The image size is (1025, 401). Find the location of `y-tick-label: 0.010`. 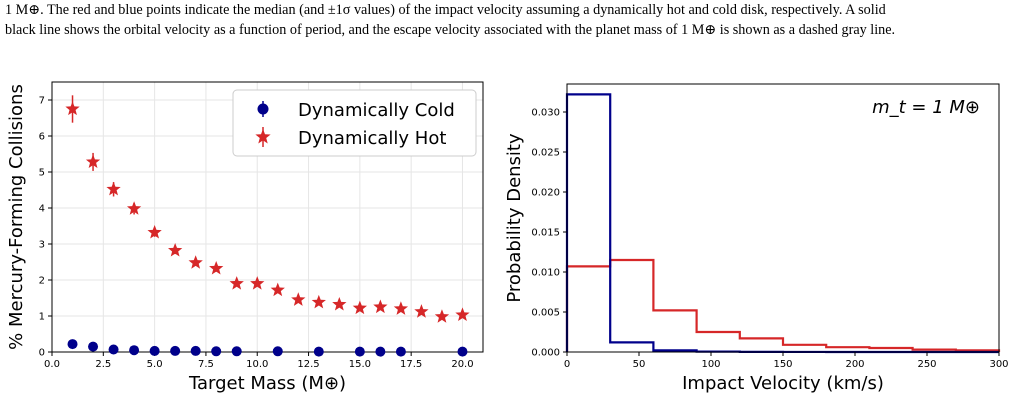

y-tick-label: 0.010 is located at coordinates (545, 273).